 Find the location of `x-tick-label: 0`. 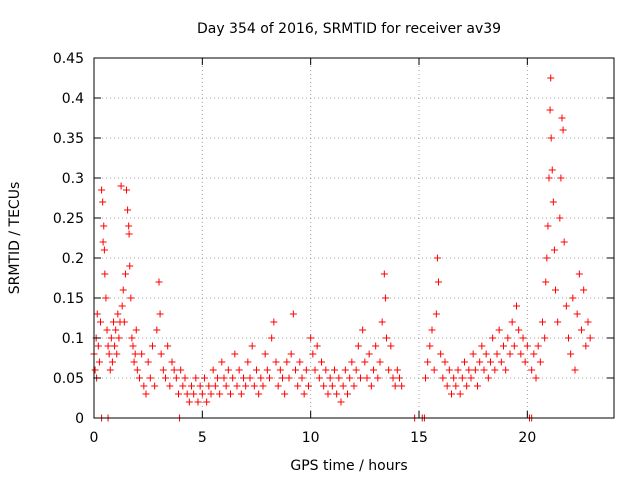

x-tick-label: 0 is located at coordinates (94, 438).